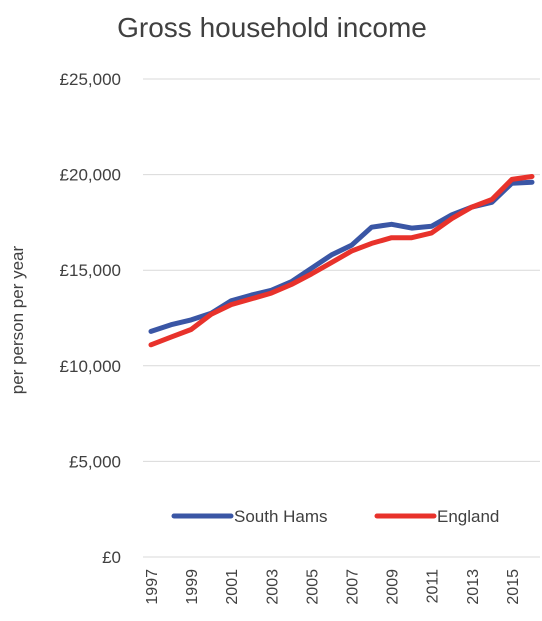 This screenshot has width=542, height=621. Describe the element at coordinates (90, 79) in the screenshot. I see `y-tick-label: £25,000` at that location.